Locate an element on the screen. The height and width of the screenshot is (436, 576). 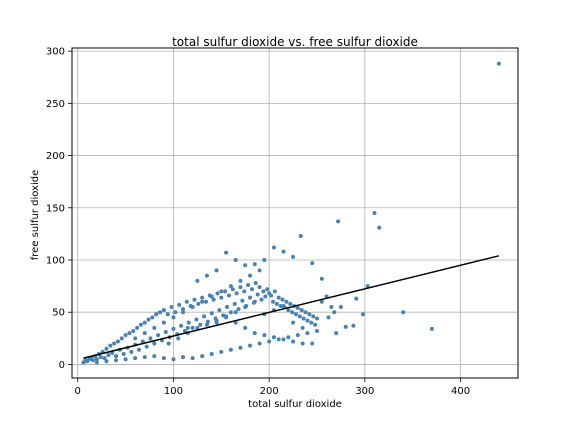
y-axis-ticks: 0 50 100 150 200 250 300 is located at coordinates (59, 209).